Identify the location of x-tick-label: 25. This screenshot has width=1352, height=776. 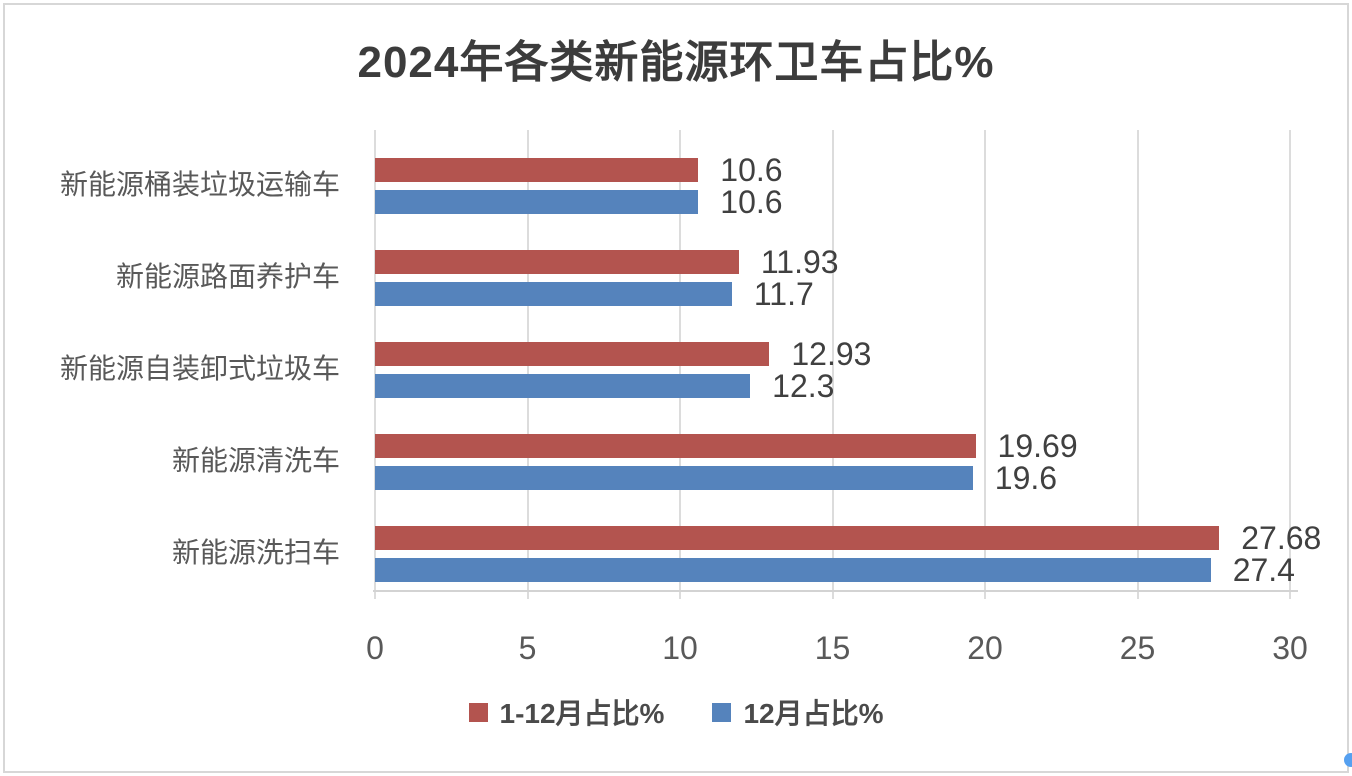
(1137, 648).